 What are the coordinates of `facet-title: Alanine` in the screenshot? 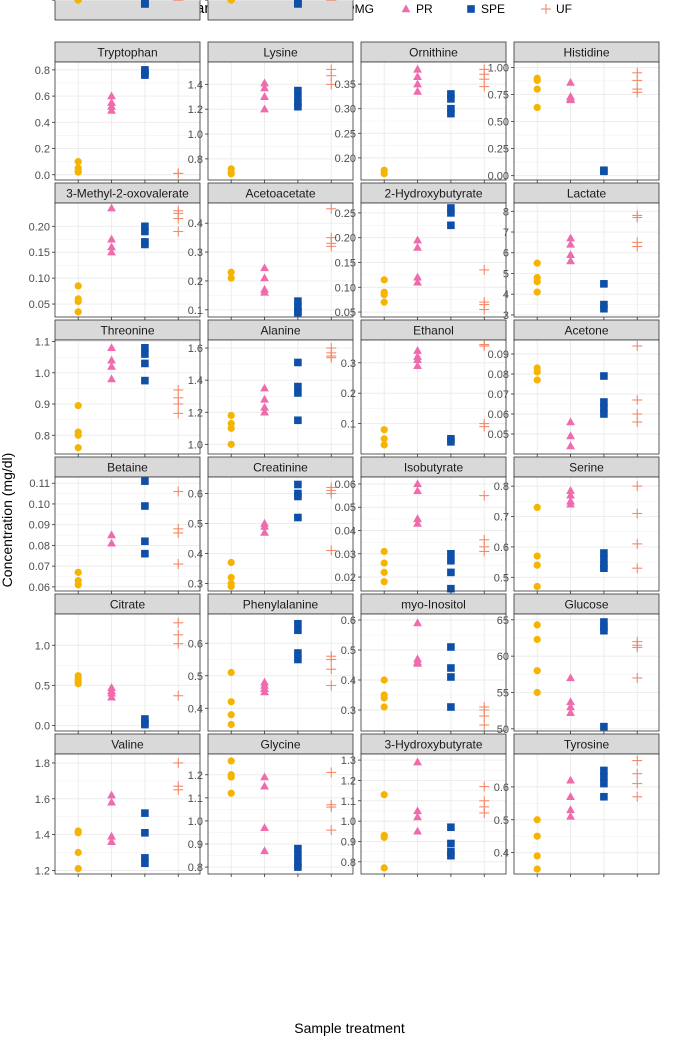 It's located at (280, 331).